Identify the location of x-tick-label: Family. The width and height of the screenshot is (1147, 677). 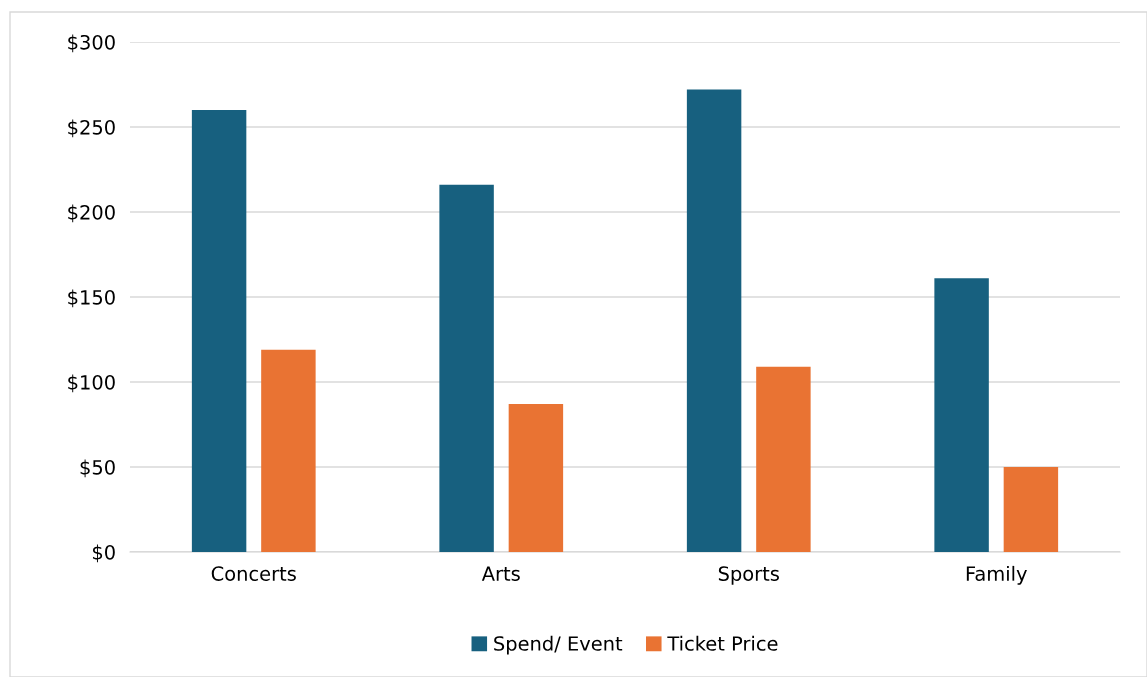
(996, 575).